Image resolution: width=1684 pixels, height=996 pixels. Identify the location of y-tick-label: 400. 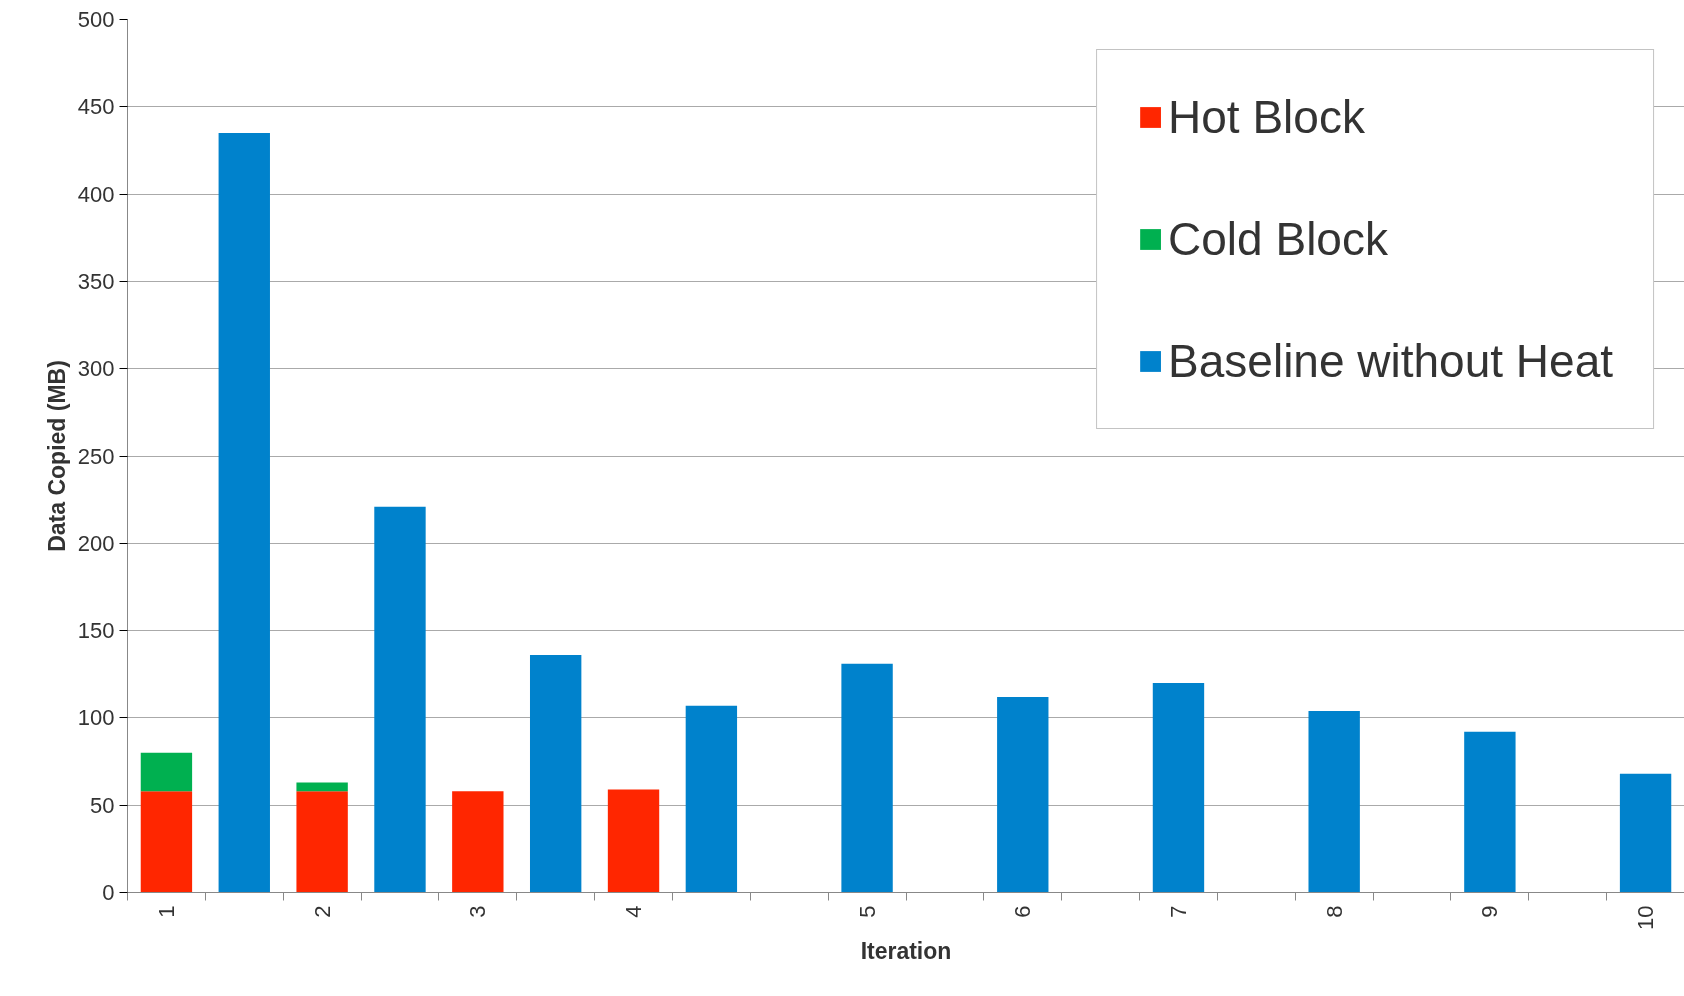
(96, 194).